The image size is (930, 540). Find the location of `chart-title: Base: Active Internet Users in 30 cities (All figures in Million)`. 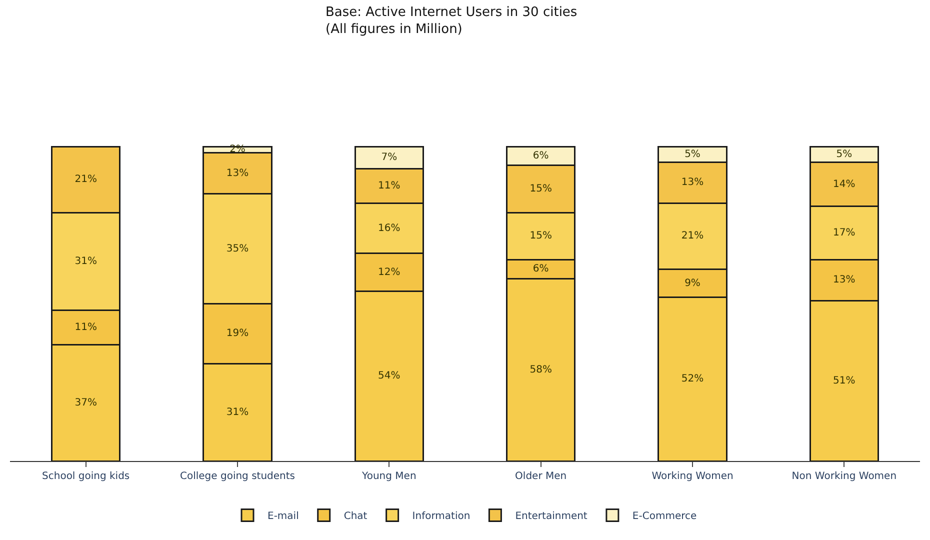

chart-title: Base: Active Internet Users in 30 cities (All figures in Million) is located at coordinates (452, 21).